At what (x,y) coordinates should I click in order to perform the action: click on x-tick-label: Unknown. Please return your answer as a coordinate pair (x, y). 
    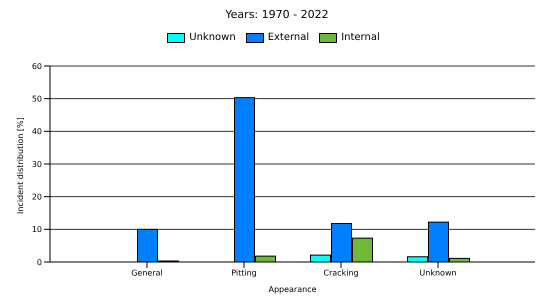
    Looking at the image, I should click on (438, 273).